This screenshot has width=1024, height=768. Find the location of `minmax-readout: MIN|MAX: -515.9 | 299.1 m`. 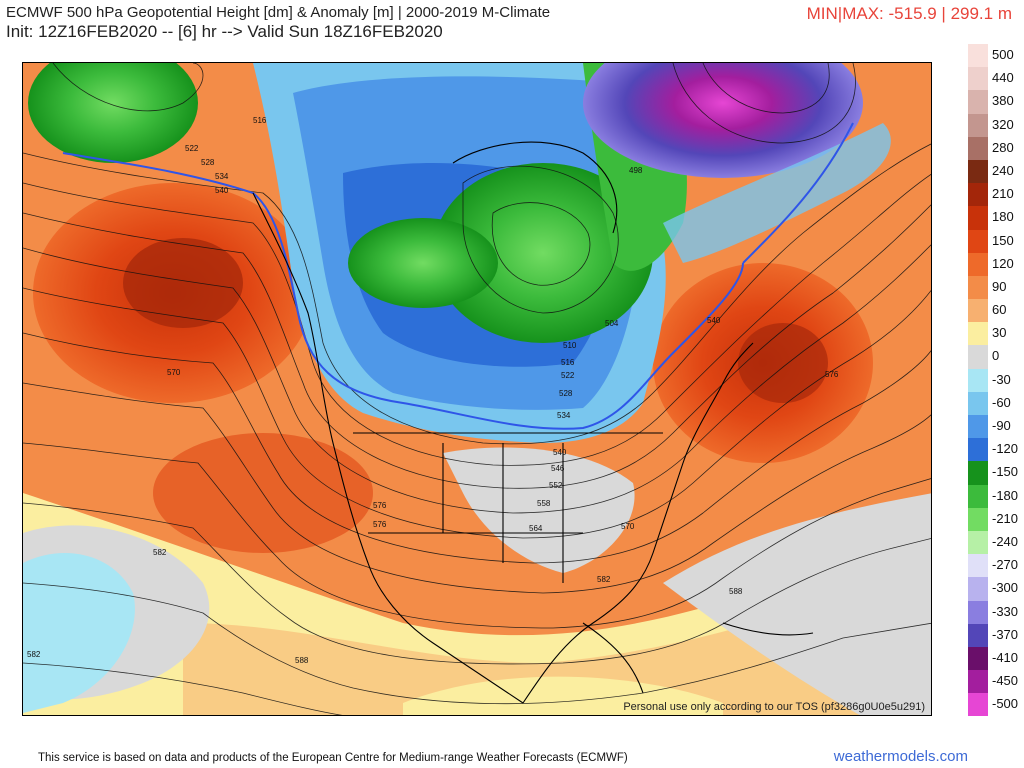

minmax-readout: MIN|MAX: -515.9 | 299.1 m is located at coordinates (909, 13).